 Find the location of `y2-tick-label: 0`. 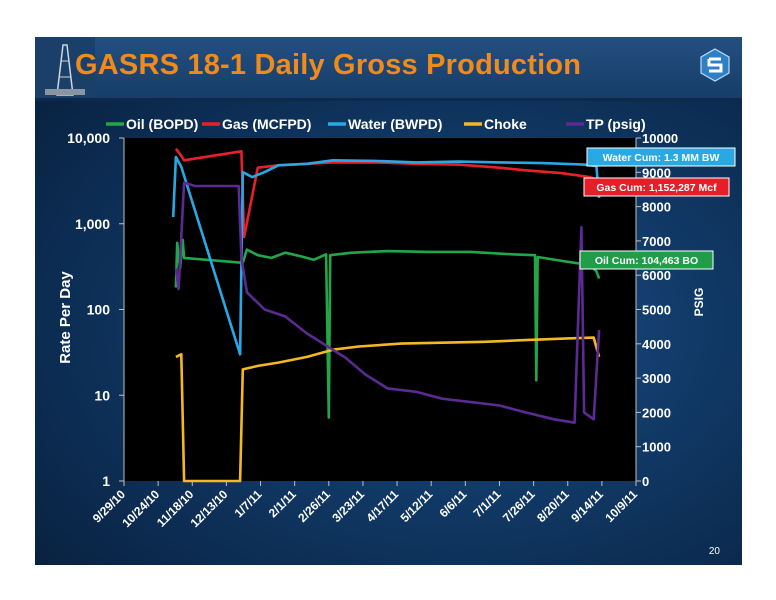

y2-tick-label: 0 is located at coordinates (645, 481).